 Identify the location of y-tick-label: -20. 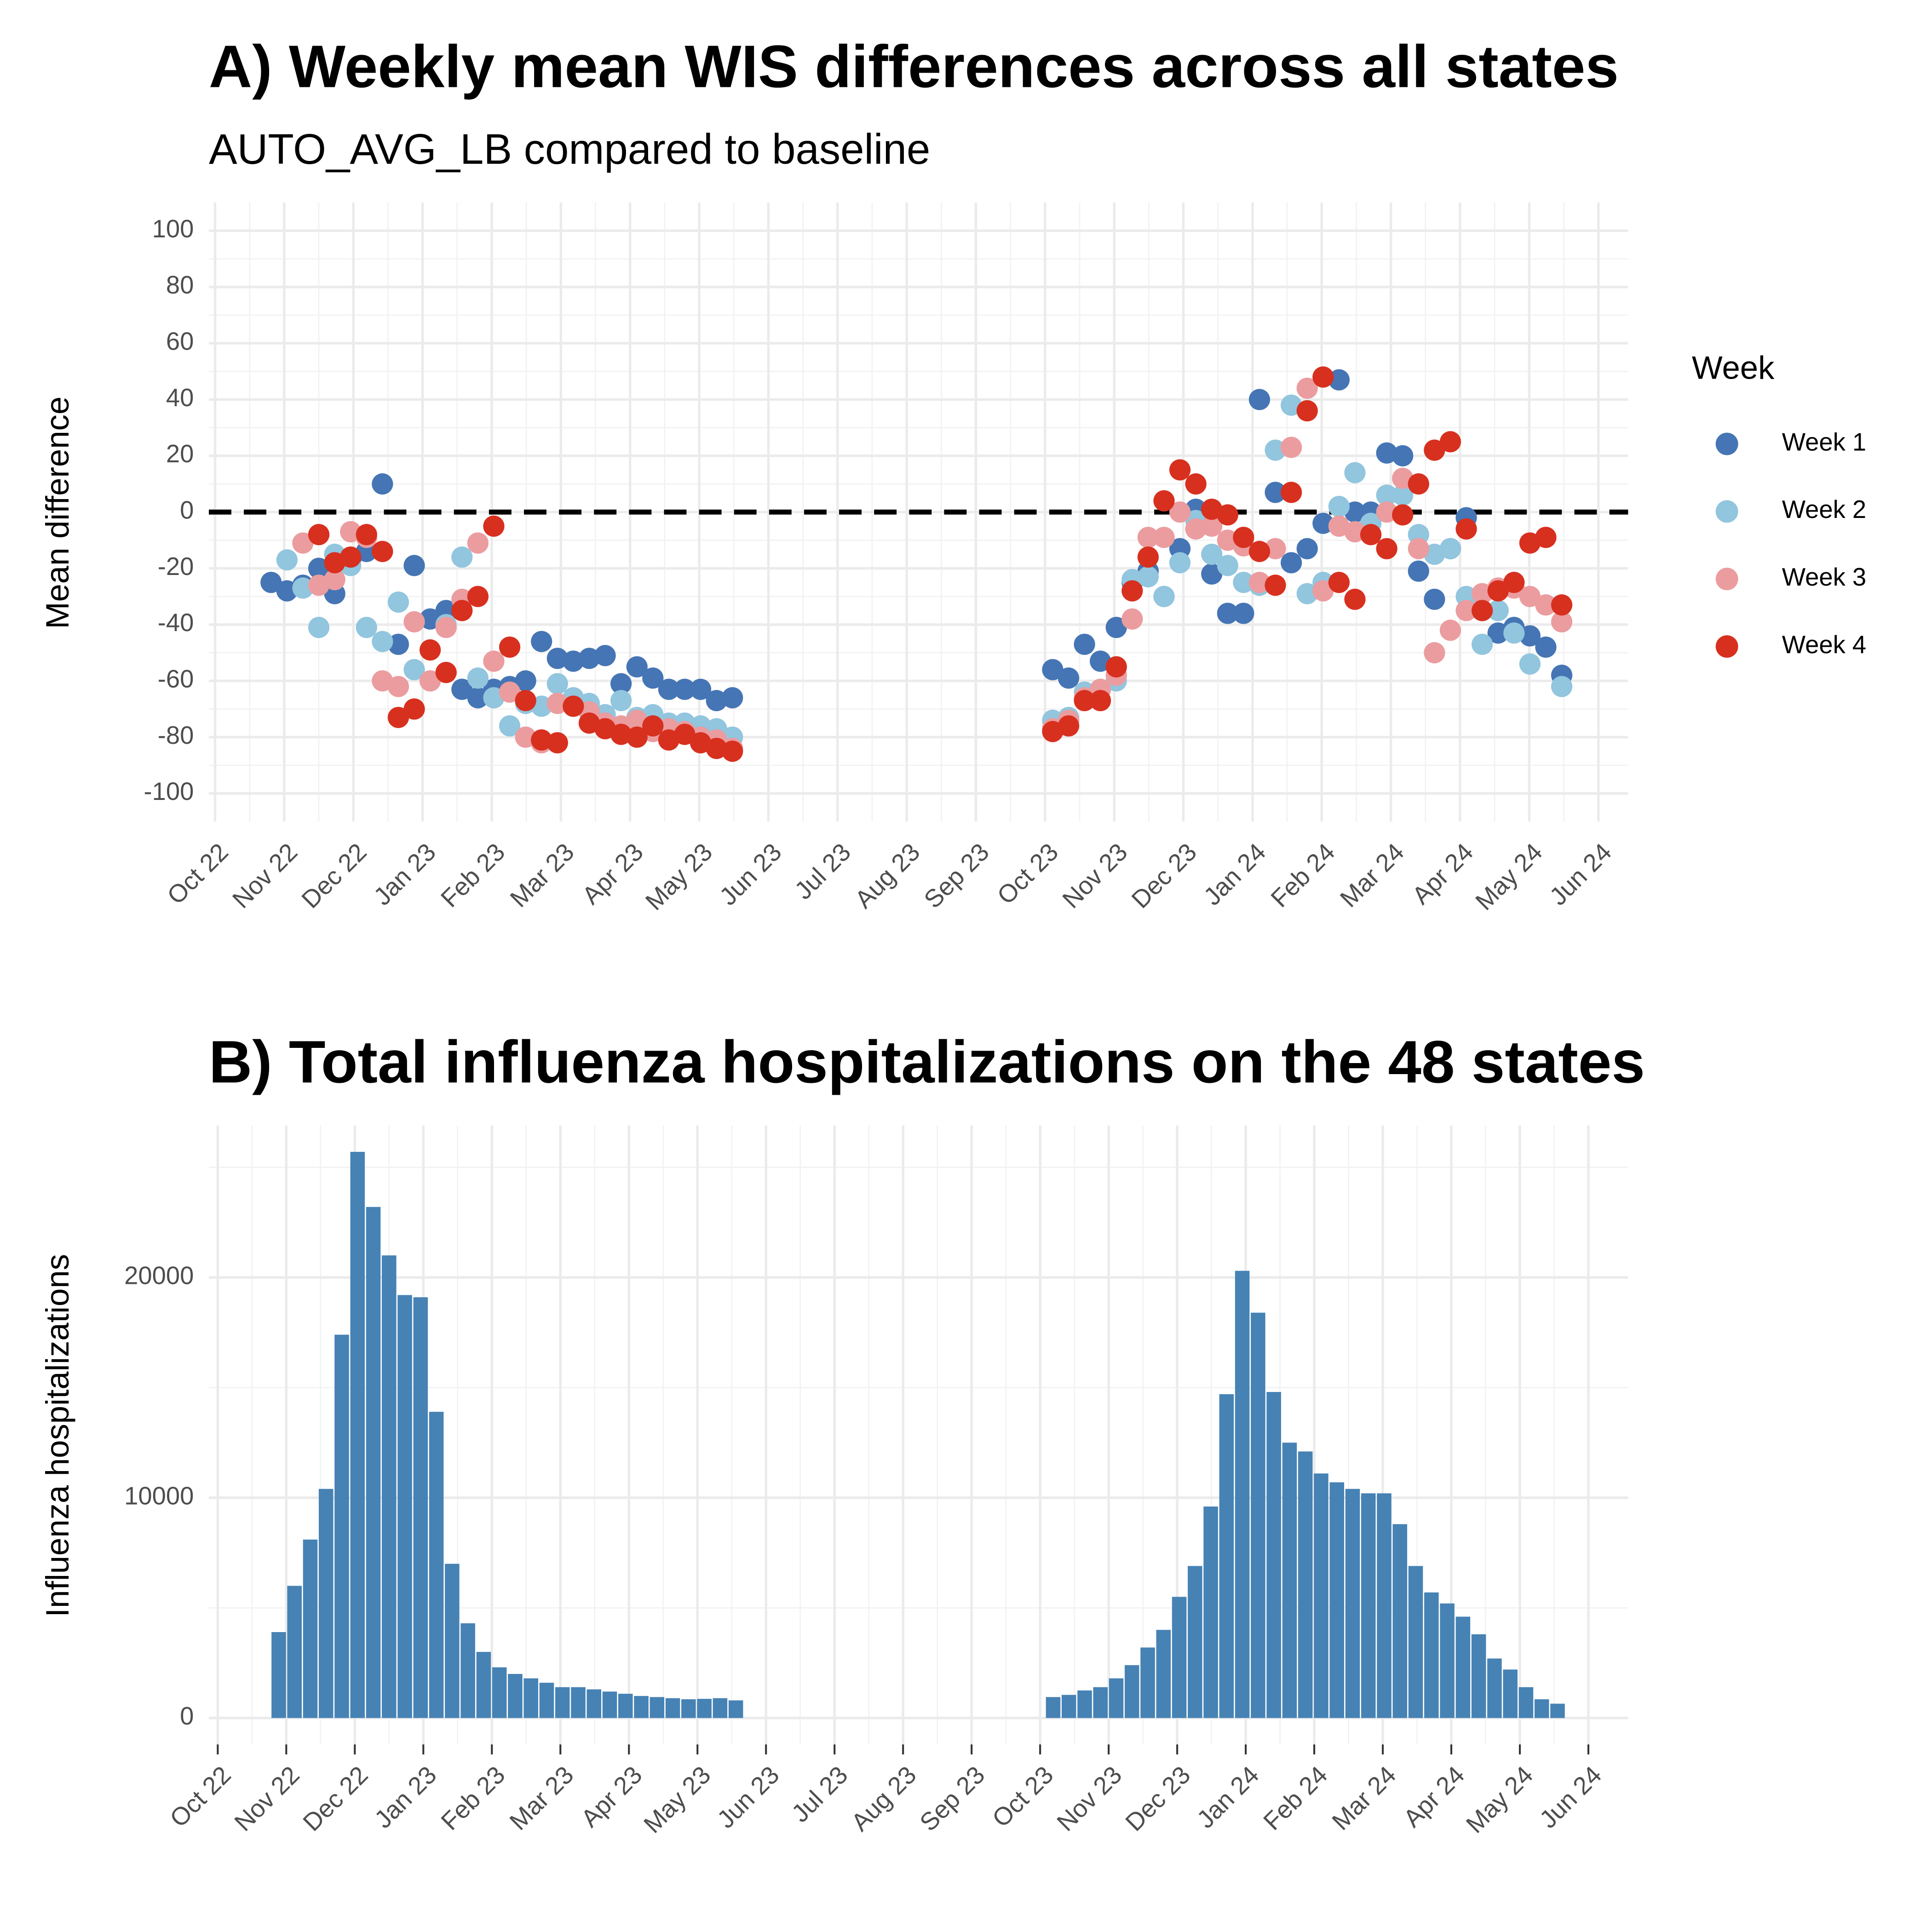
(176, 566).